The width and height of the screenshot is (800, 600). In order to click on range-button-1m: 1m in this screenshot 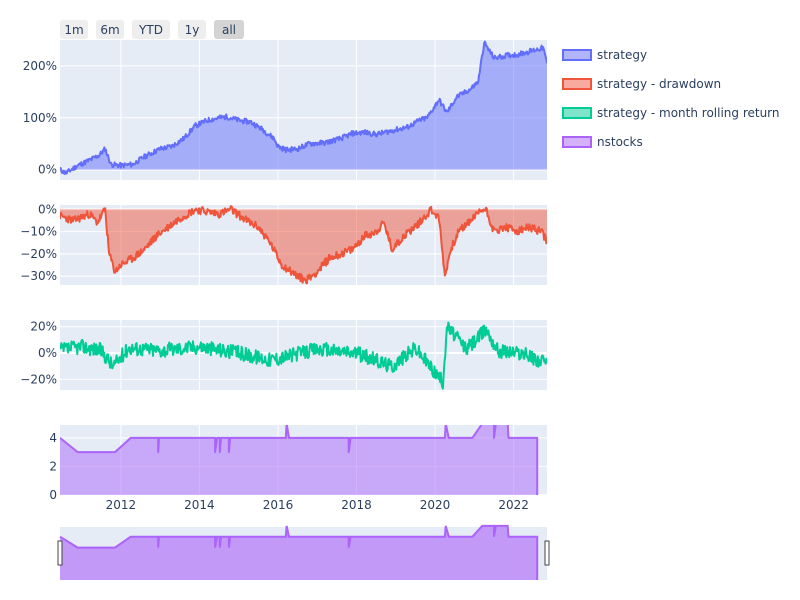, I will do `click(74, 29)`.